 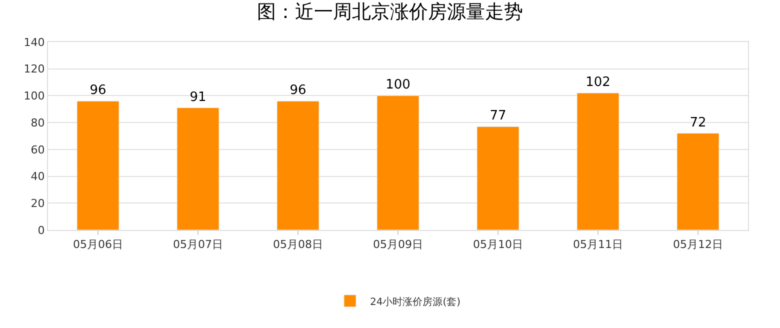 I want to click on x-tick-label: 05月06日, so click(x=98, y=245).